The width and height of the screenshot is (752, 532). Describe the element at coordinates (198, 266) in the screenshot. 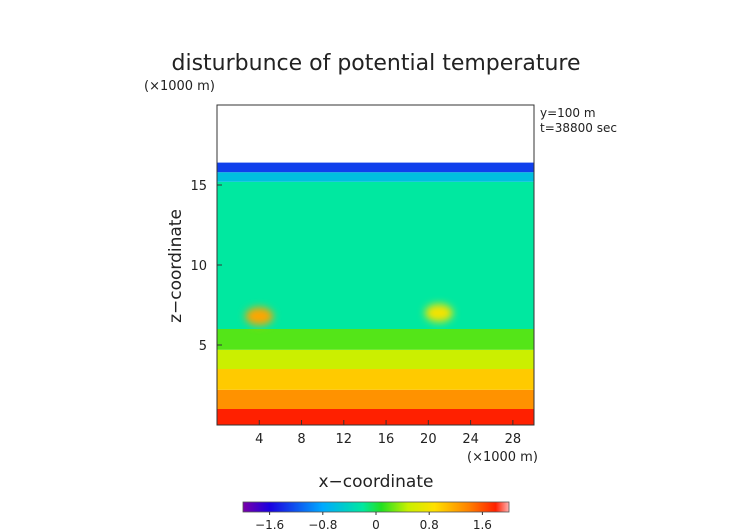

I see `y-tick-label-1: 10` at that location.